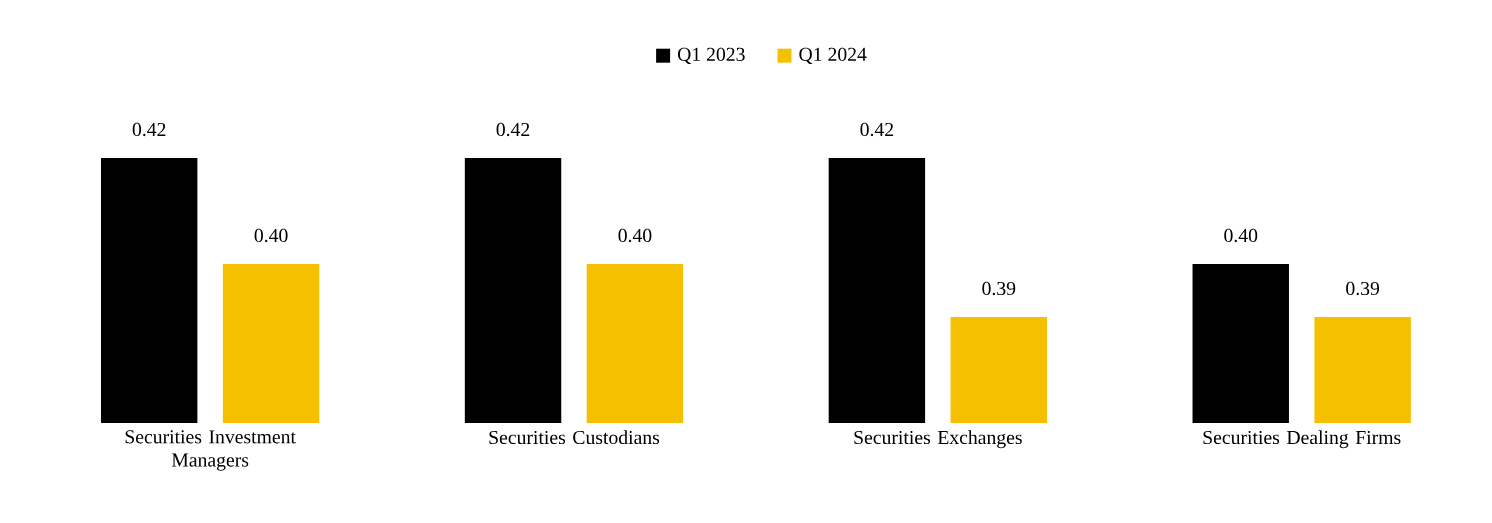  Describe the element at coordinates (574, 437) in the screenshot. I see `x-tick-label: Securities Custodians` at that location.